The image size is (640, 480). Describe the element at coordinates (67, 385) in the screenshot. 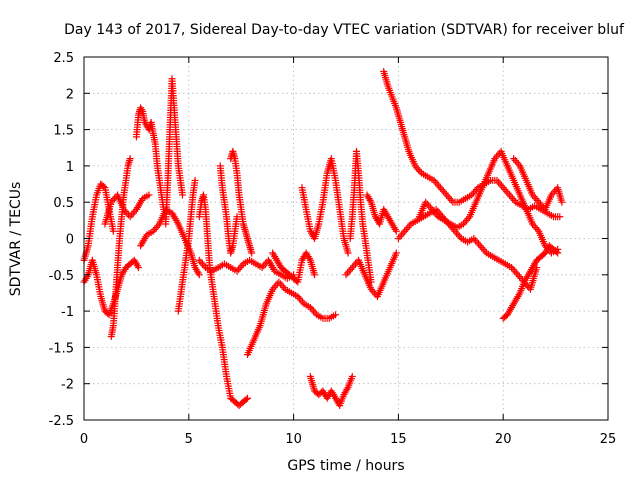

I see `y-tick-label: -2` at that location.